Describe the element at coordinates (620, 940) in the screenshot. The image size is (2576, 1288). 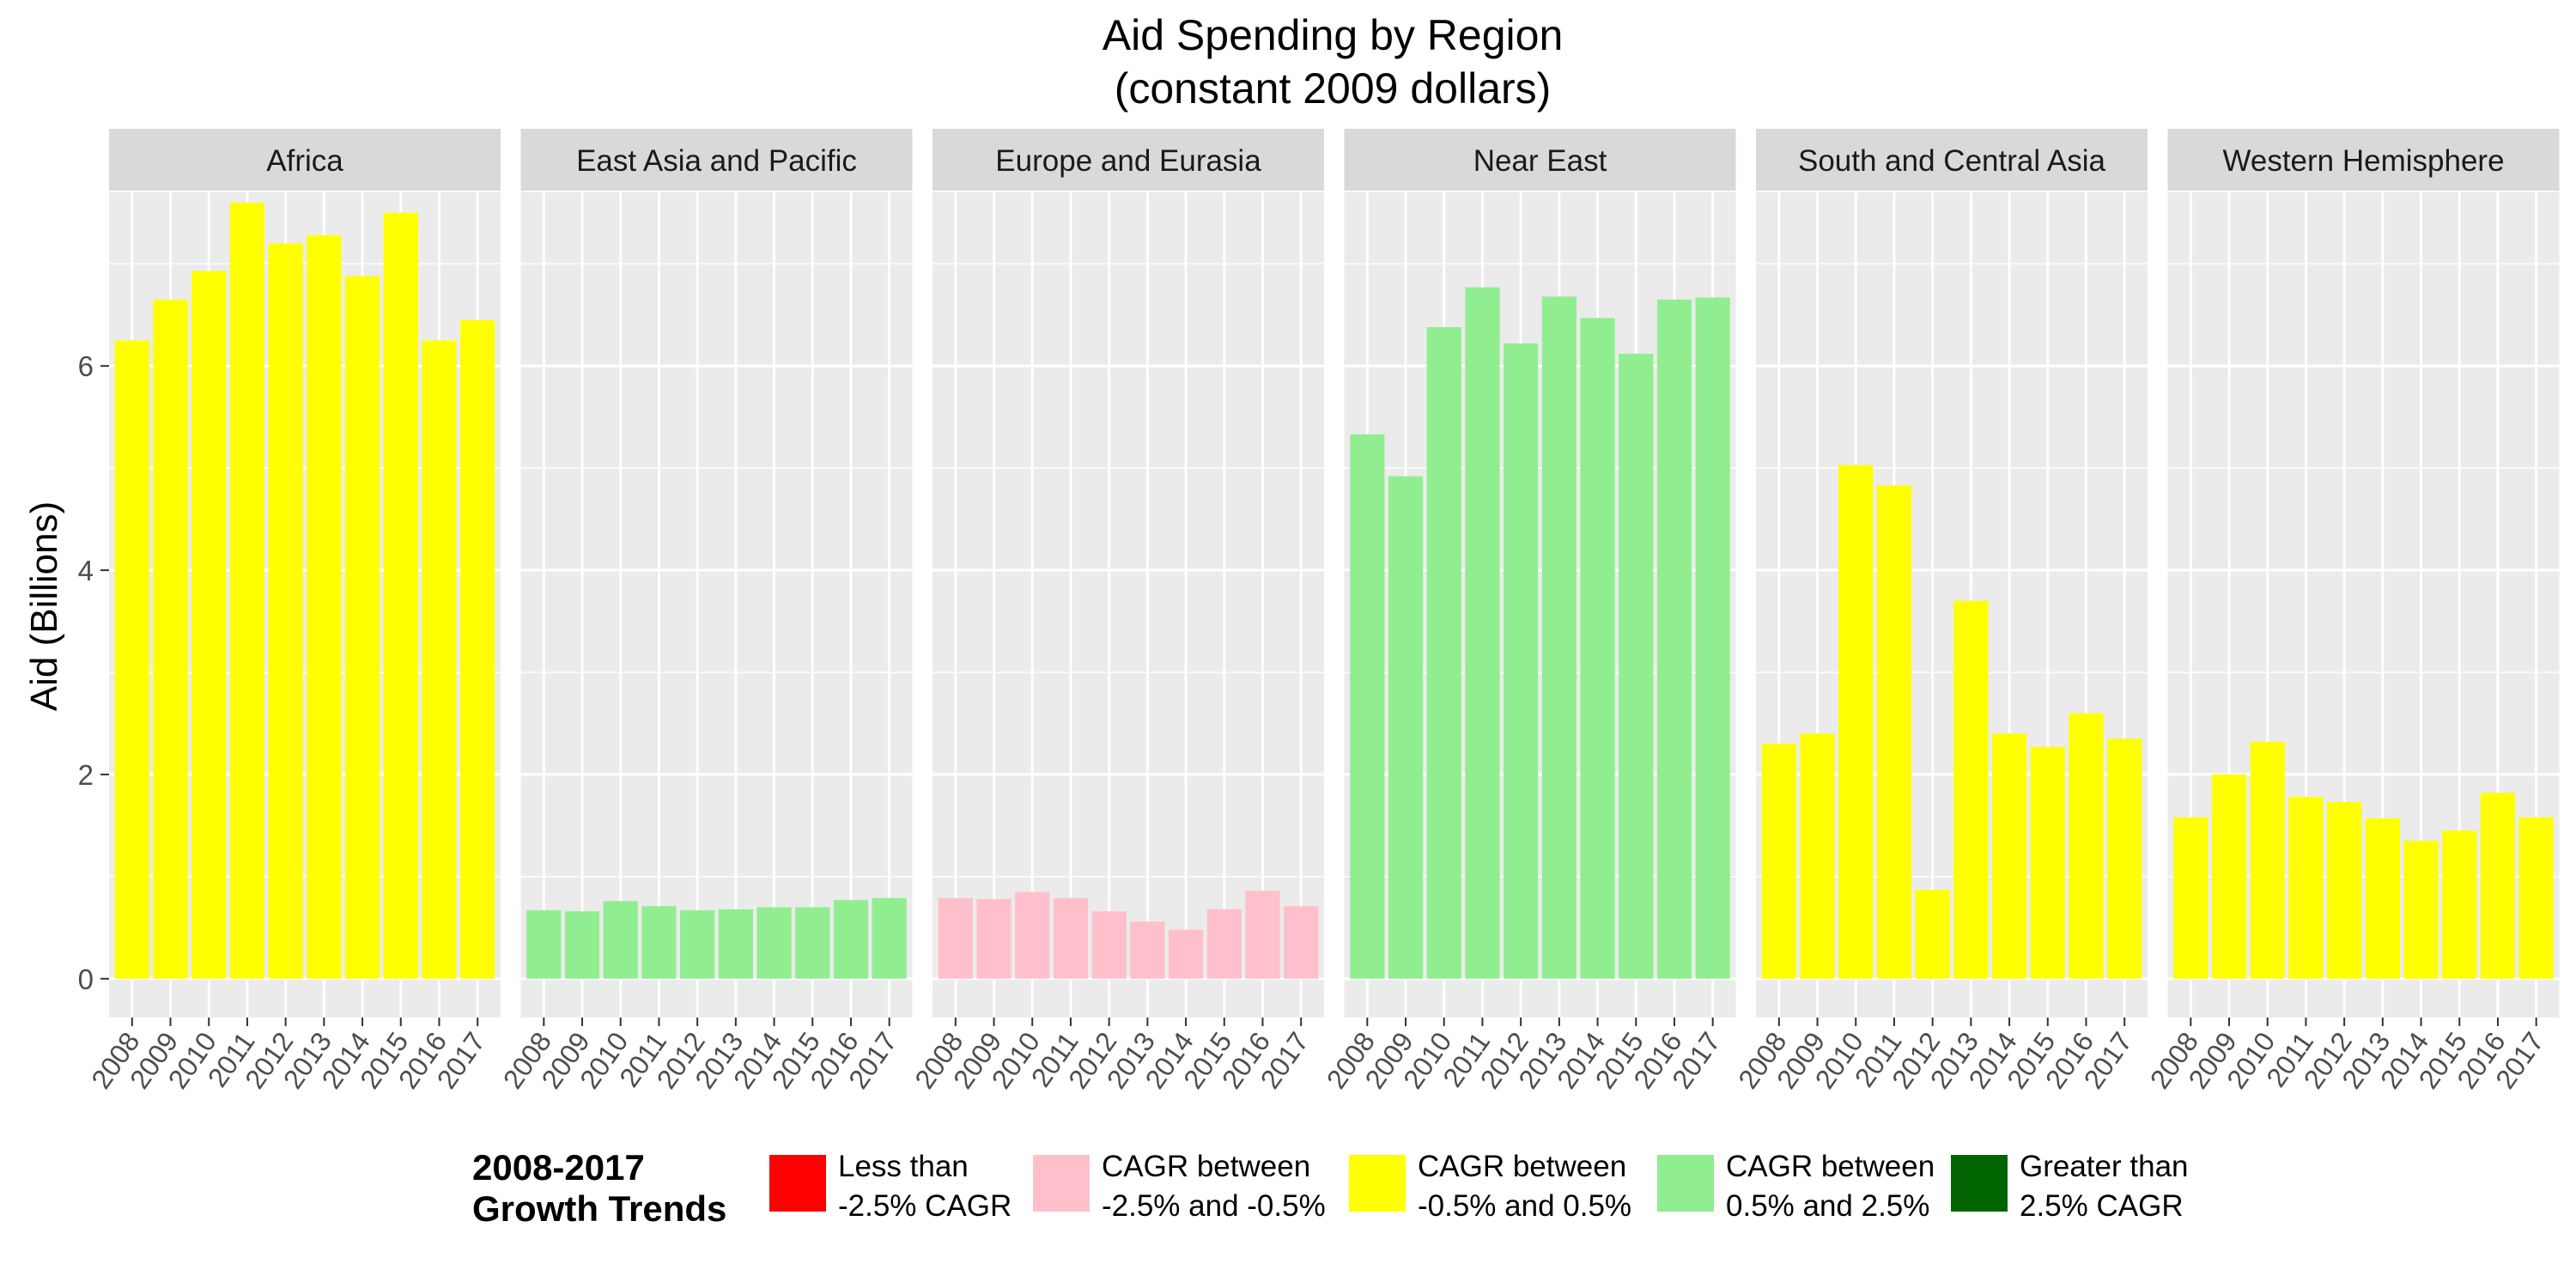
I see `bar-east-asia-and-pacific-2010` at that location.